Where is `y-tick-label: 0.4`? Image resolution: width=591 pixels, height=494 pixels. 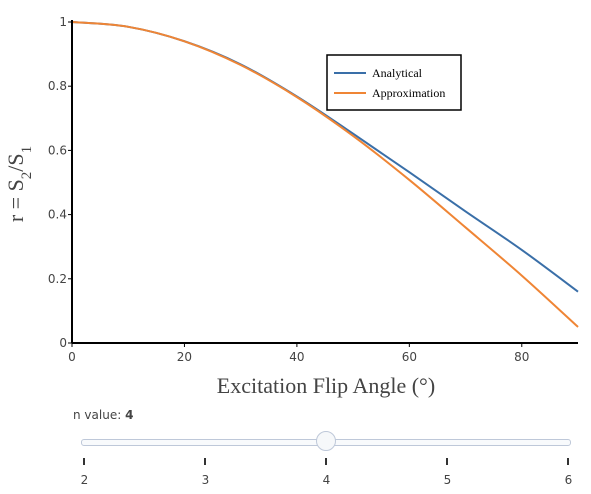 y-tick-label: 0.4 is located at coordinates (57, 215).